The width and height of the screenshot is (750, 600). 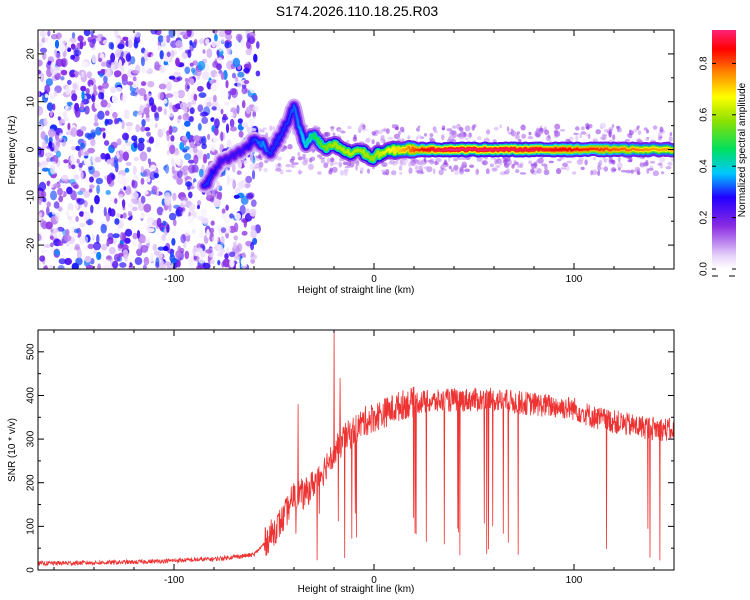 I want to click on spectrogram-ridge-layer, so click(x=435, y=145).